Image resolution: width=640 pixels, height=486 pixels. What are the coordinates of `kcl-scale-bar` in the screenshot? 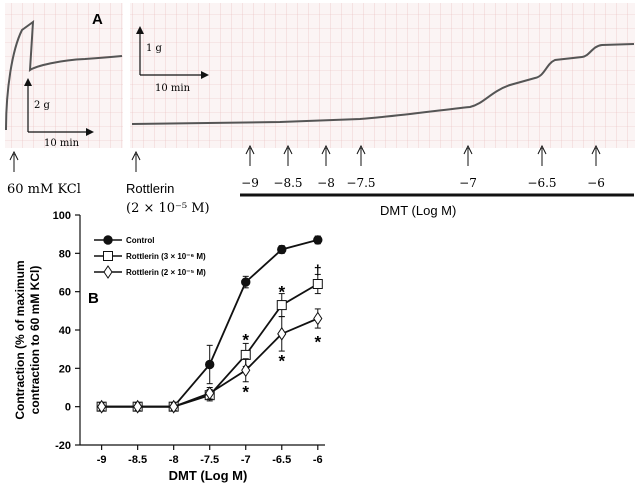 It's located at (59, 107).